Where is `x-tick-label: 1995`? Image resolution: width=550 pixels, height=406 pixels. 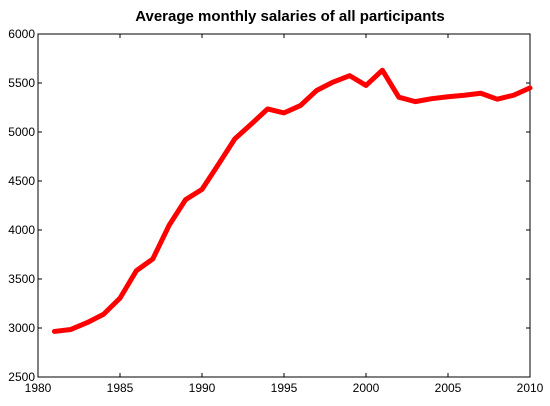 x-tick-label: 1995 is located at coordinates (284, 388).